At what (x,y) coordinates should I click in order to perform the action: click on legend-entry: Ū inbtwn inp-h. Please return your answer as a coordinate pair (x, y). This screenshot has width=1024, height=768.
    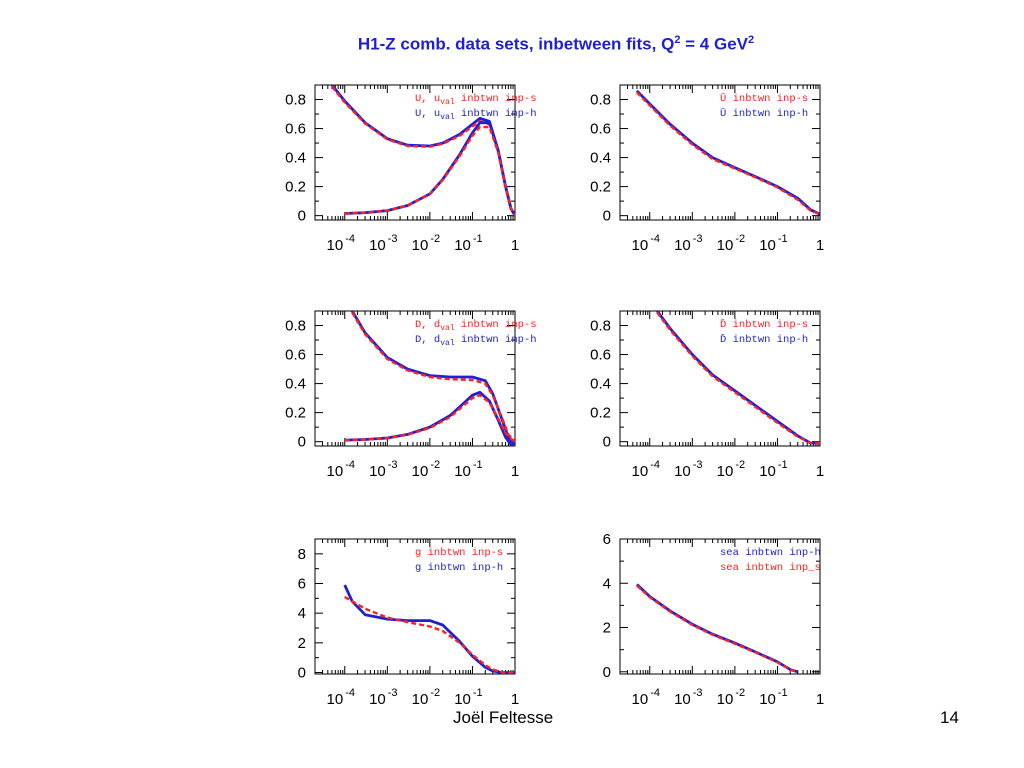
    Looking at the image, I should click on (764, 113).